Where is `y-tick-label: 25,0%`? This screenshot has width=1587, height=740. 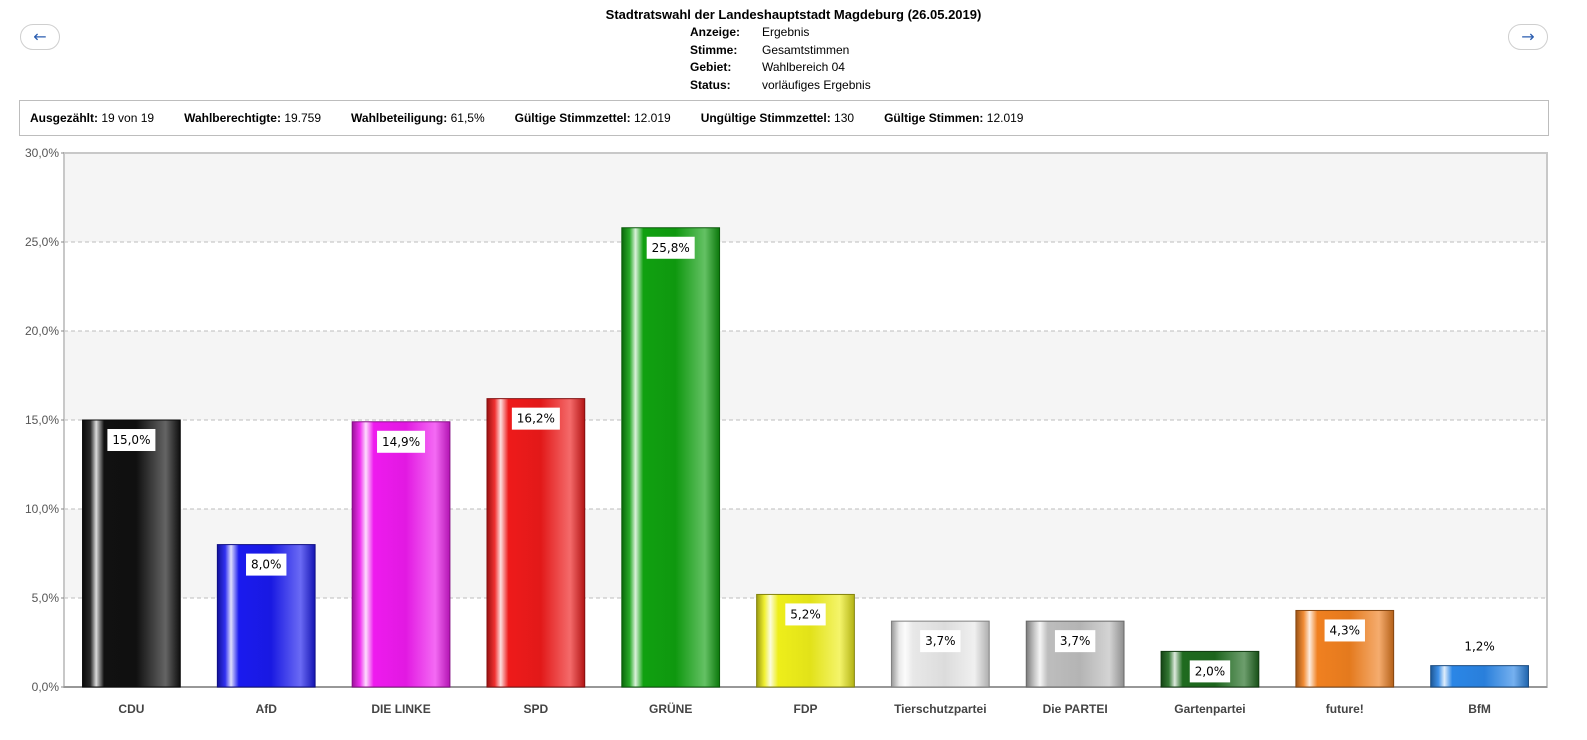 y-tick-label: 25,0% is located at coordinates (42, 242).